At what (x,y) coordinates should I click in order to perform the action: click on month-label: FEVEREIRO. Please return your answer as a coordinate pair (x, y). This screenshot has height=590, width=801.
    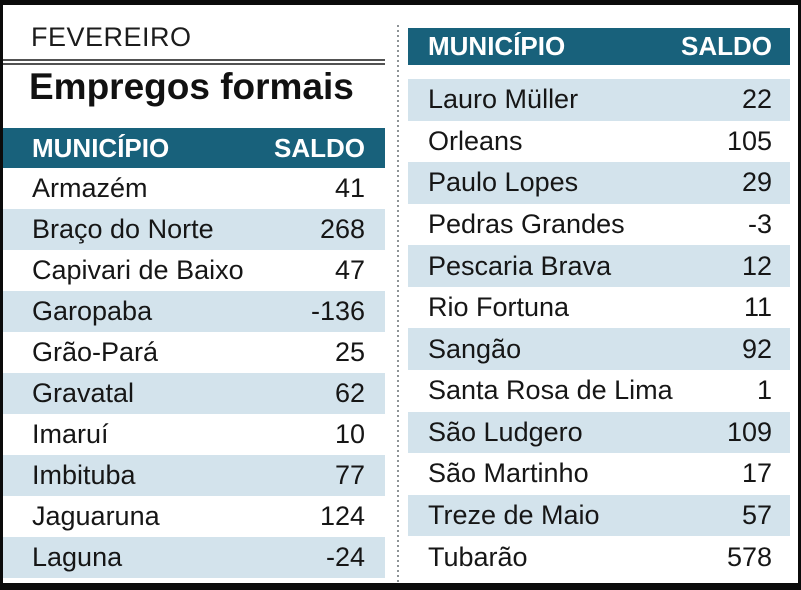
    Looking at the image, I should click on (111, 37).